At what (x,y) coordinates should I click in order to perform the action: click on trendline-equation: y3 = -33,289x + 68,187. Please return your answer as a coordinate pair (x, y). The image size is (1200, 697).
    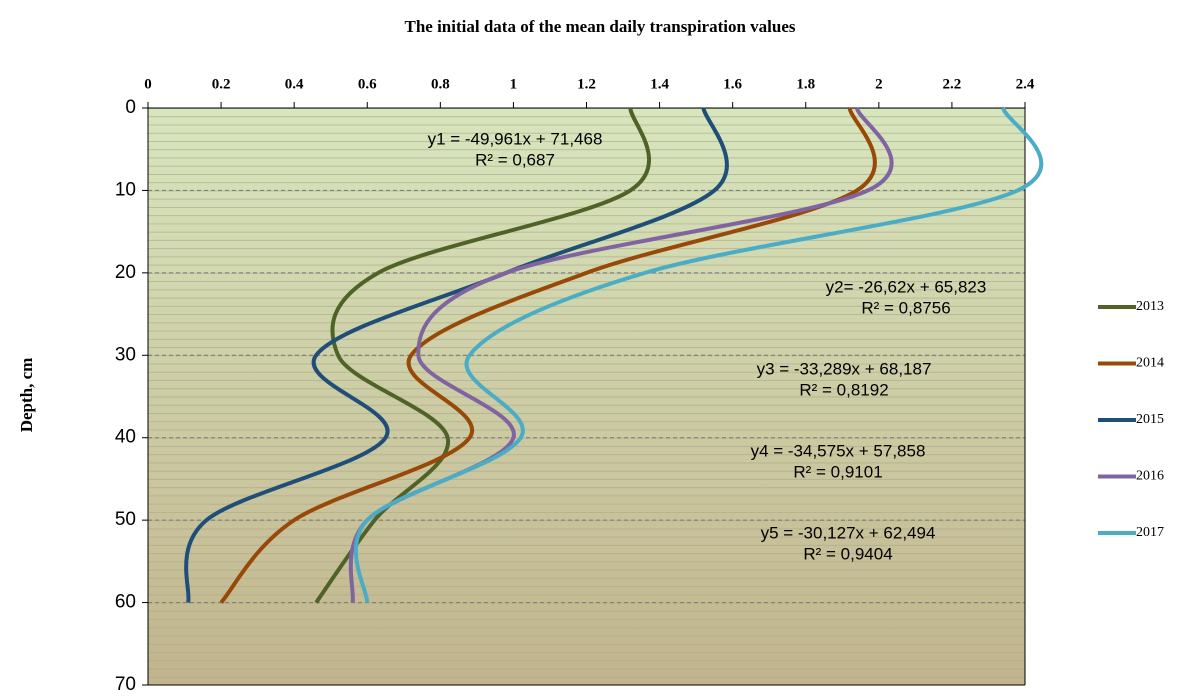
    Looking at the image, I should click on (844, 368).